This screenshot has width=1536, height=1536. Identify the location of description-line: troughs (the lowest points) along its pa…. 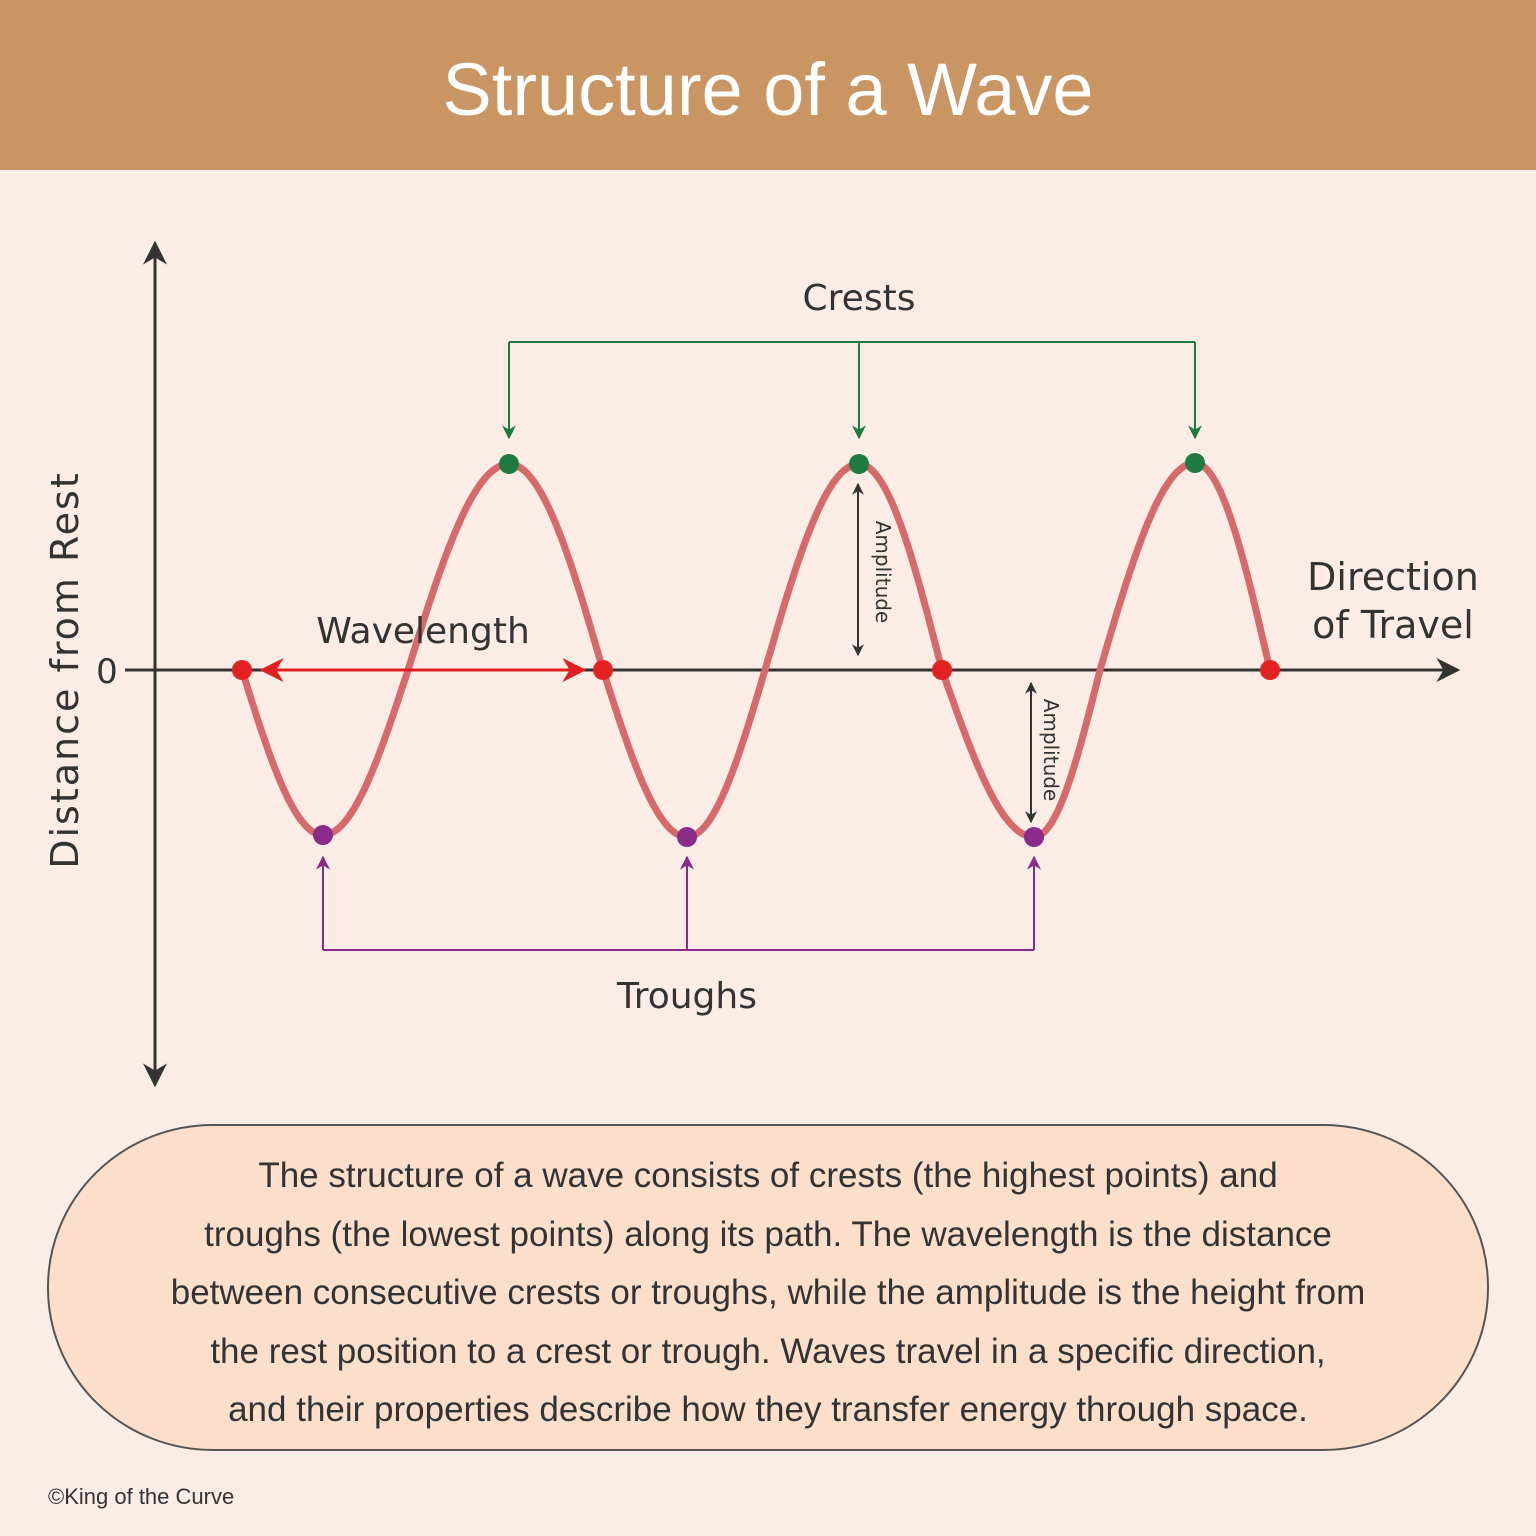
(768, 1234).